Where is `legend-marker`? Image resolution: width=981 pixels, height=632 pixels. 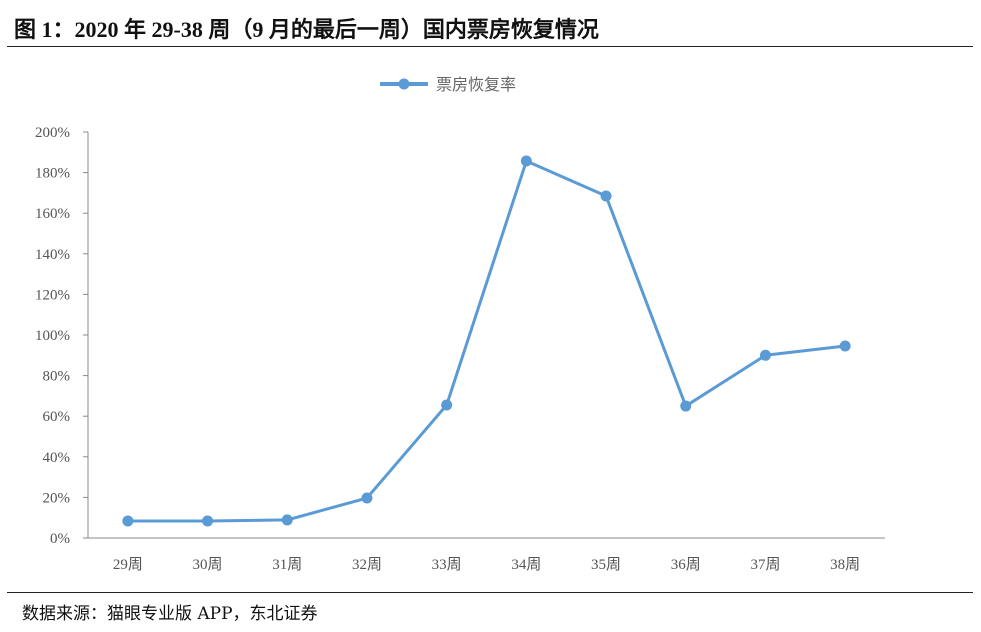
legend-marker is located at coordinates (404, 84).